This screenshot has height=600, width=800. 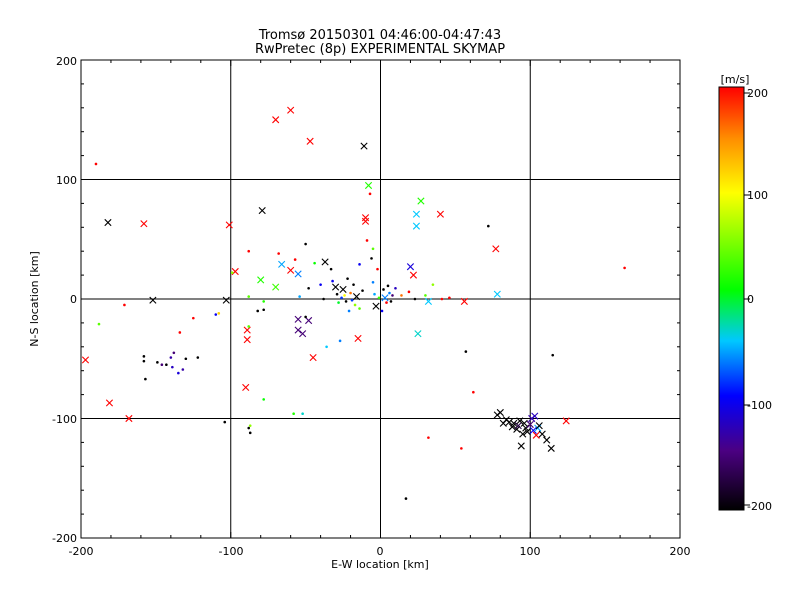 What do you see at coordinates (757, 195) in the screenshot?
I see `colorbar-tick-label: 100` at bounding box center [757, 195].